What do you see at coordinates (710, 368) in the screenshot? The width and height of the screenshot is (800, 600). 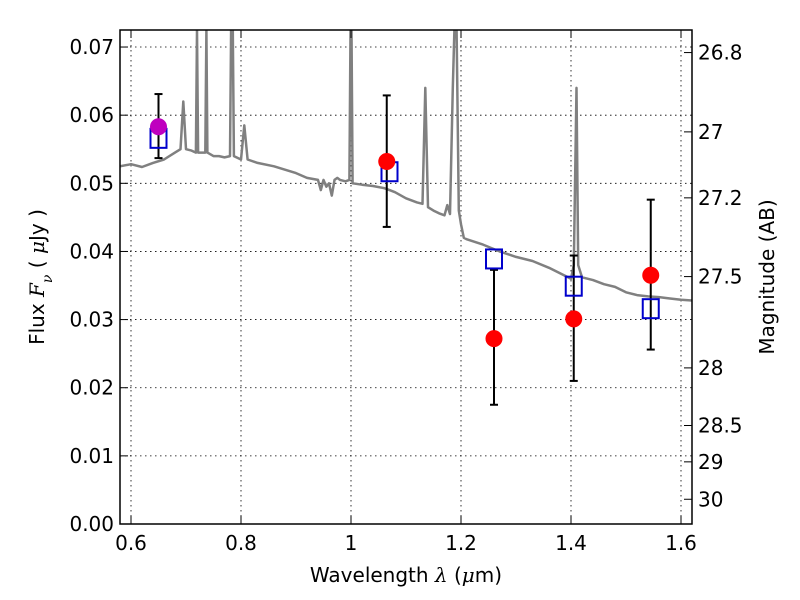 I see `right-tick-label: 28` at bounding box center [710, 368].